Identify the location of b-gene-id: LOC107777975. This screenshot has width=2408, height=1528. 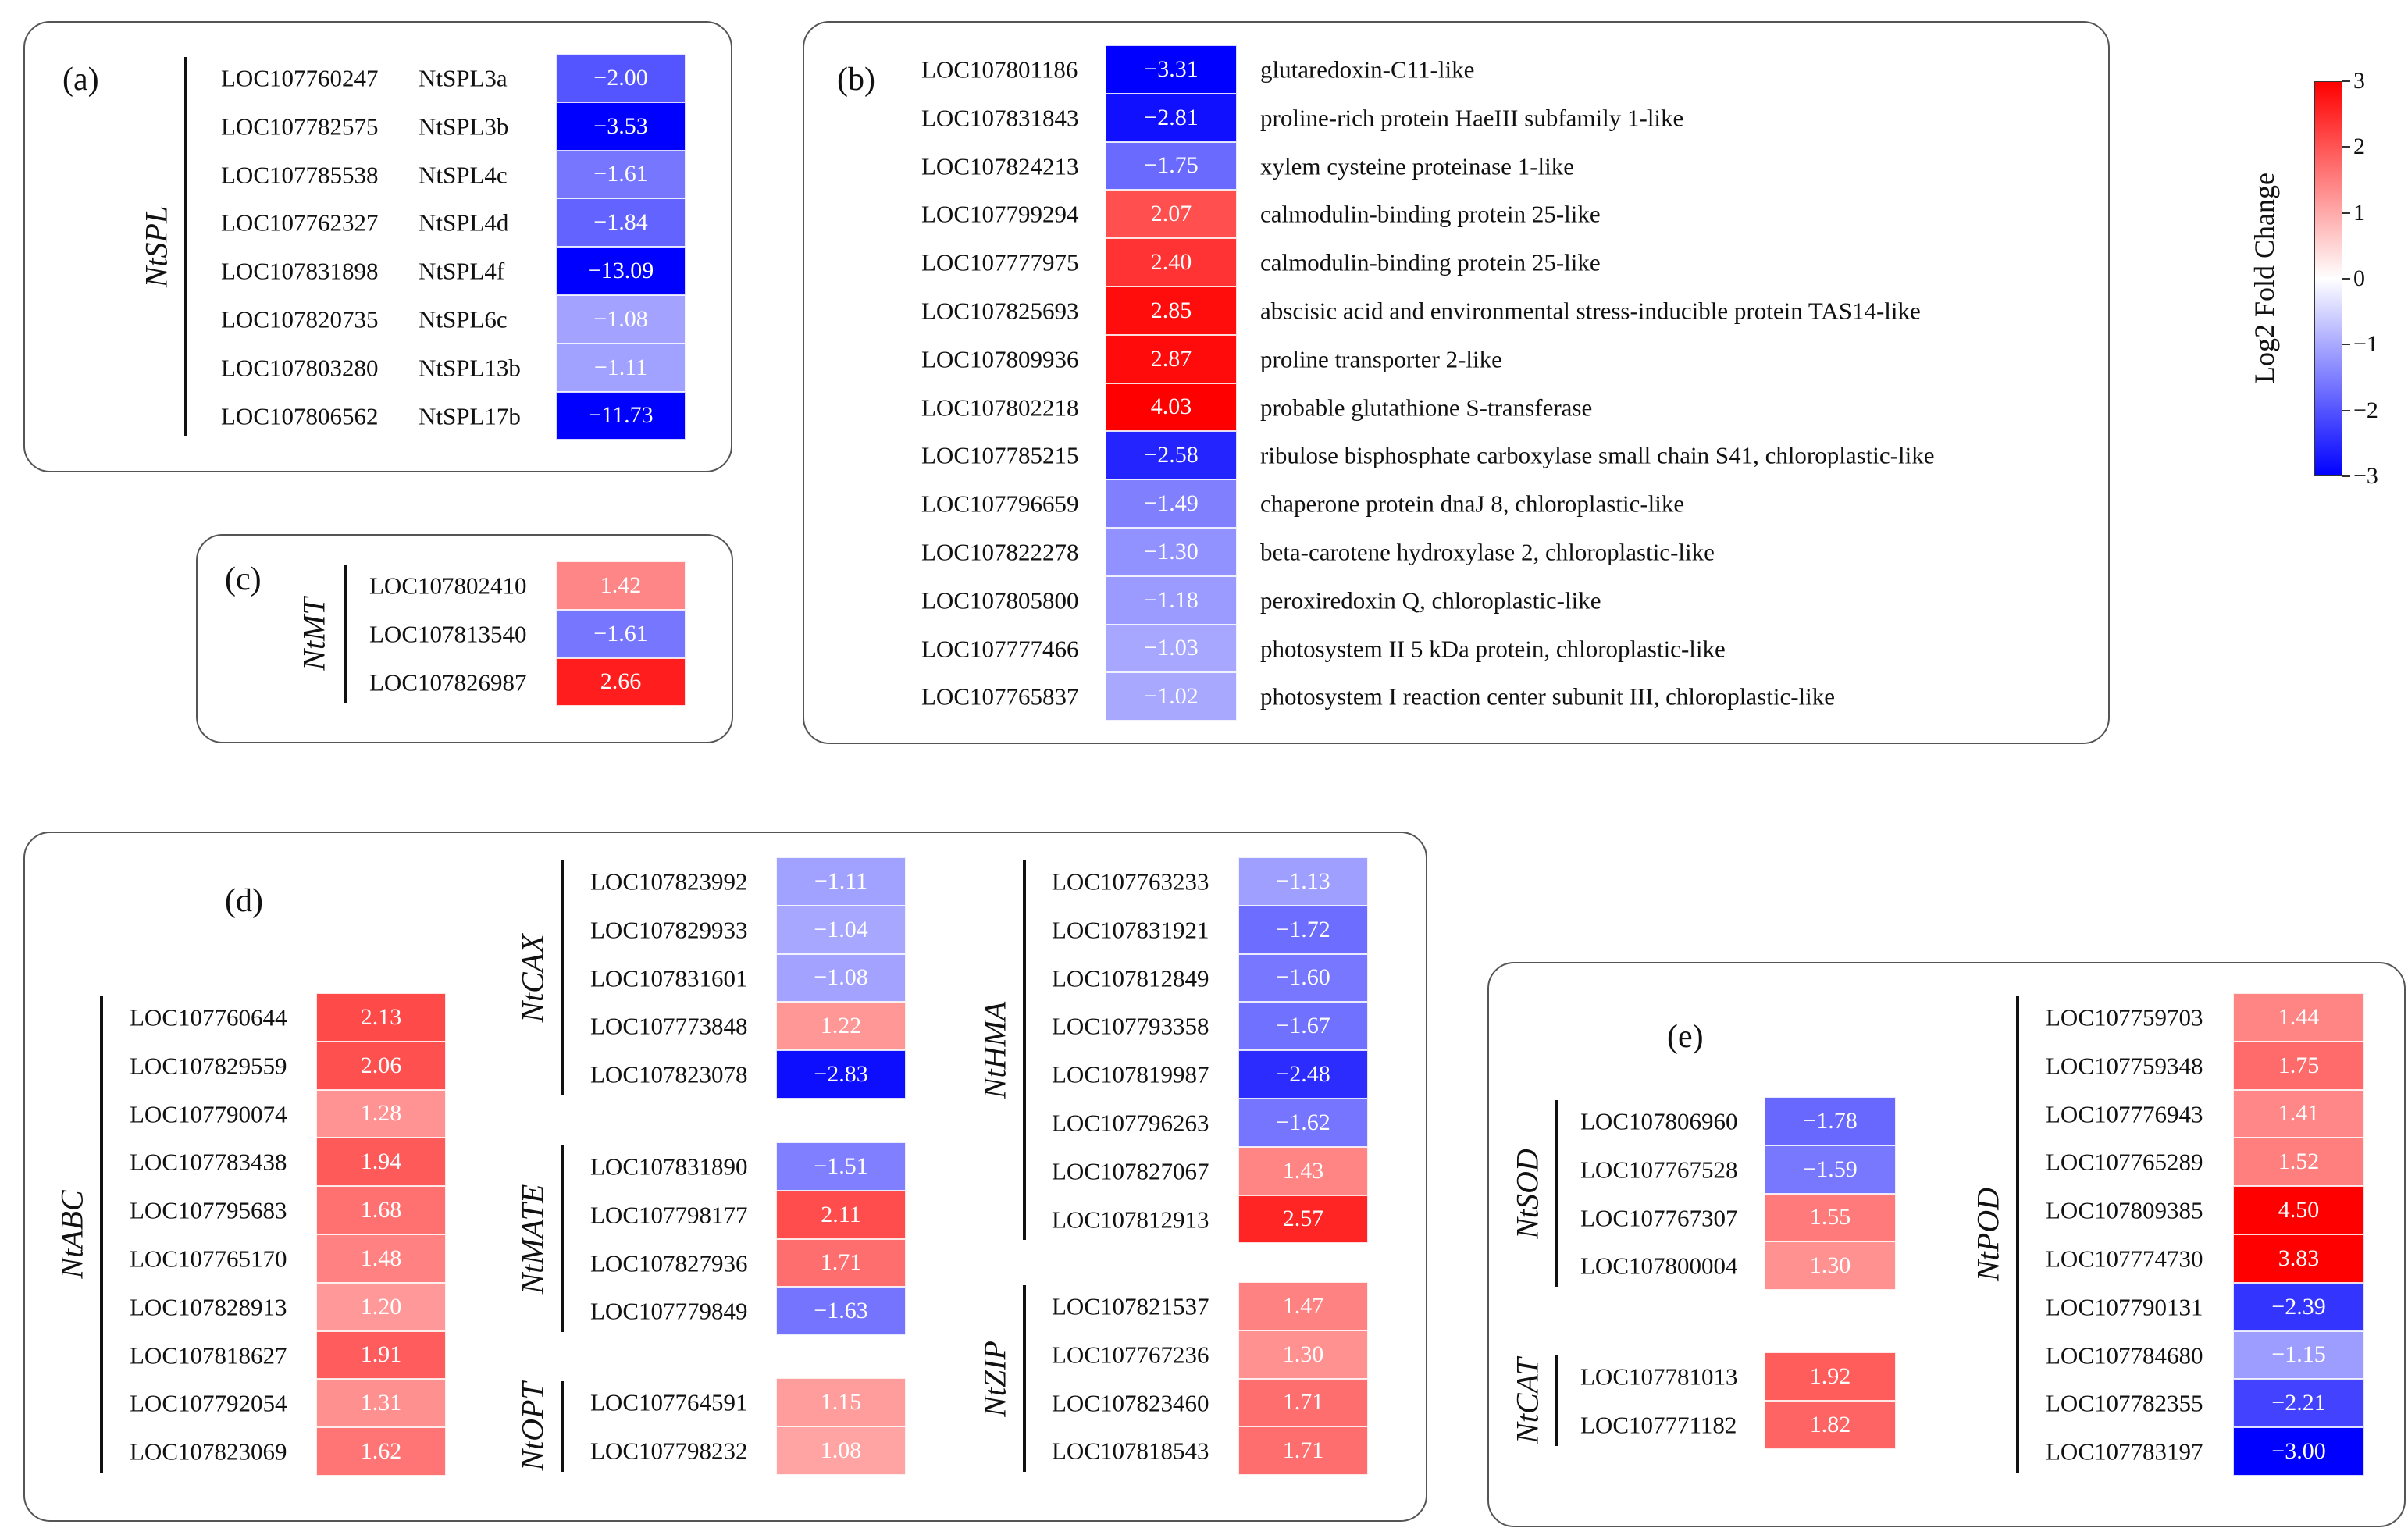
(1000, 262).